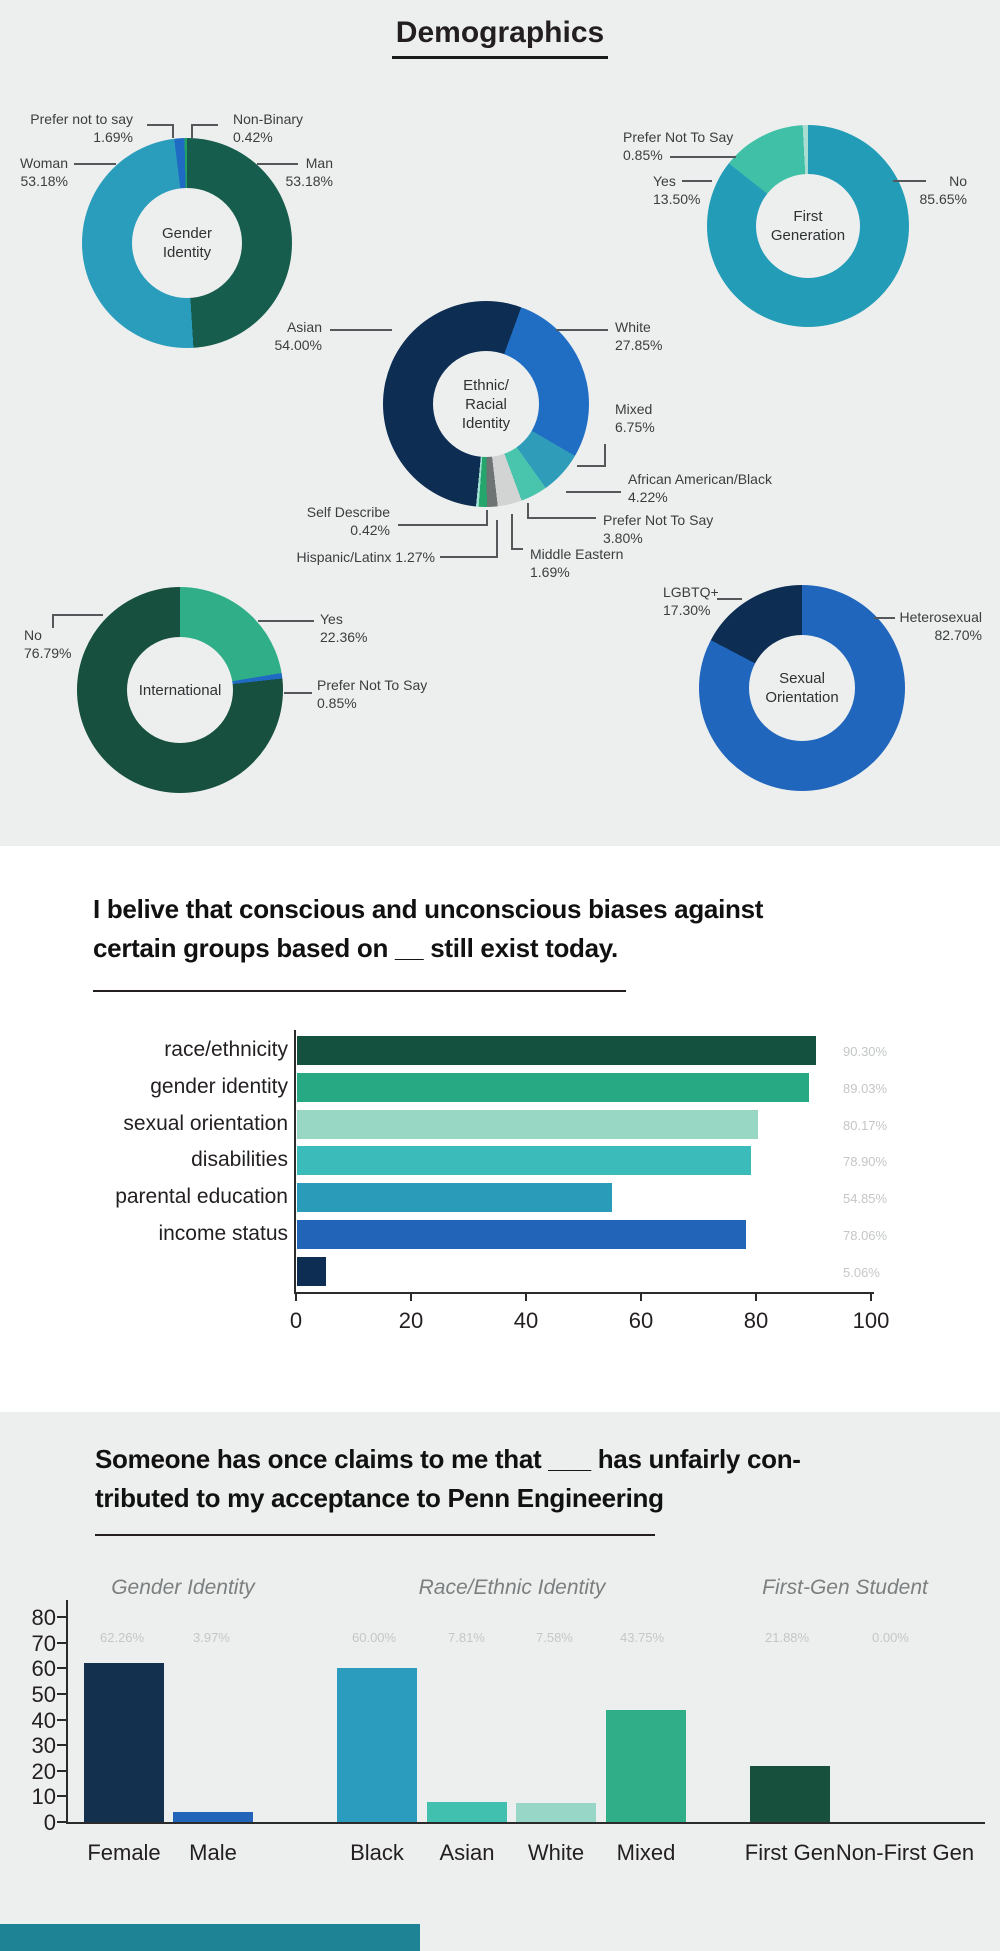  I want to click on slice-label-line: 17.30%, so click(687, 610).